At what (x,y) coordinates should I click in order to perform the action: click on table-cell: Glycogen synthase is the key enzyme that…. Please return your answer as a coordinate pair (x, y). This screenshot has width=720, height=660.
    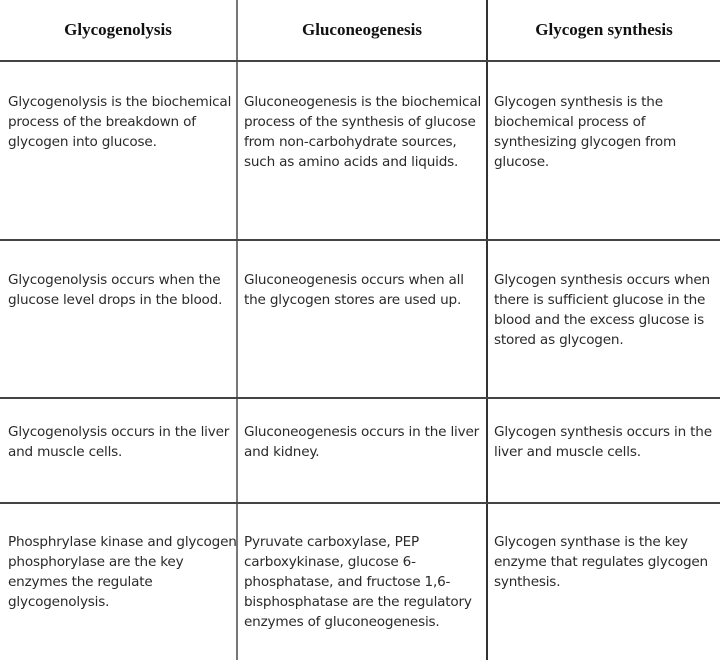
    Looking at the image, I should click on (601, 562).